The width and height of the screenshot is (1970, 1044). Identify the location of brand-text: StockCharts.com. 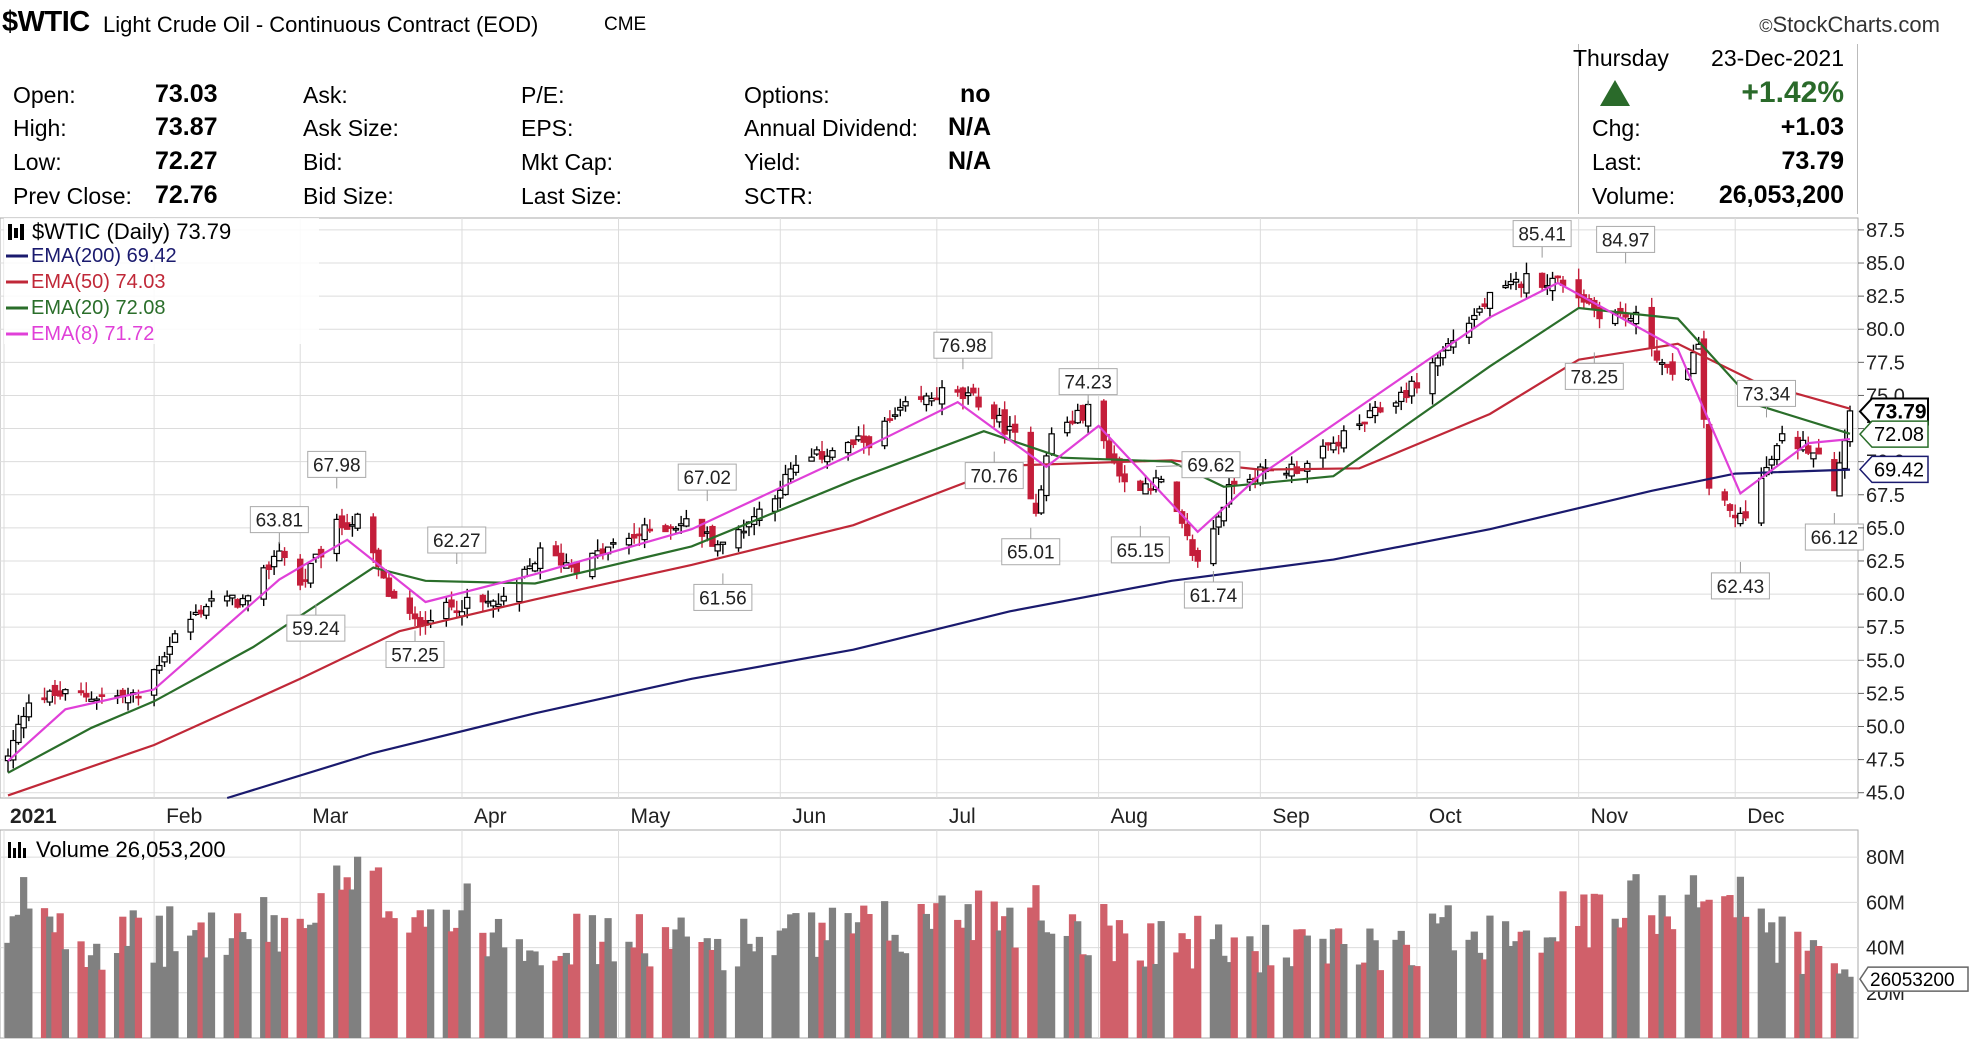
(1856, 24).